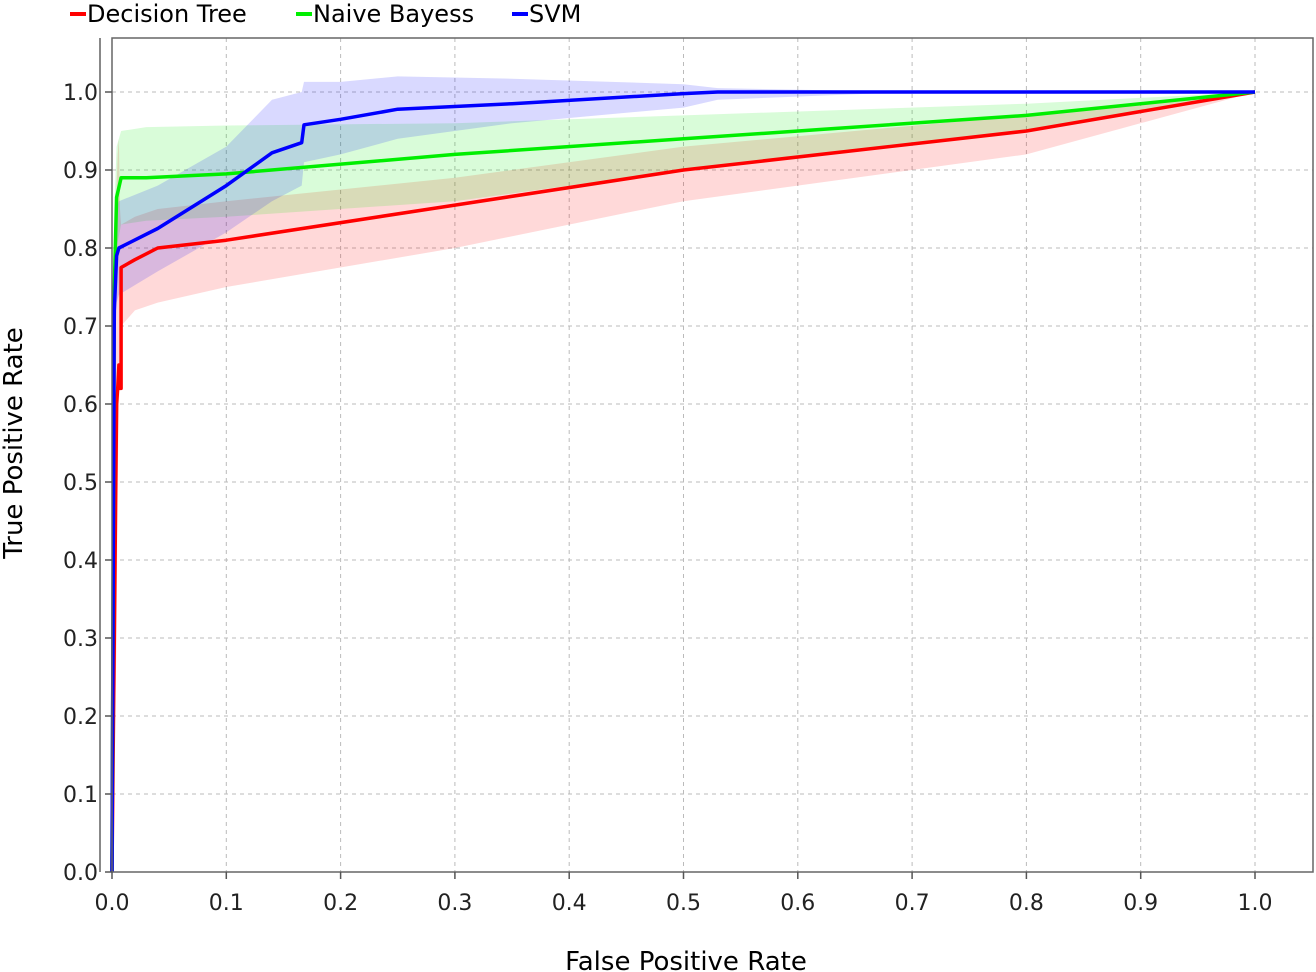 Image resolution: width=1316 pixels, height=972 pixels. What do you see at coordinates (683, 903) in the screenshot?
I see `x-tick-label: 0.5` at bounding box center [683, 903].